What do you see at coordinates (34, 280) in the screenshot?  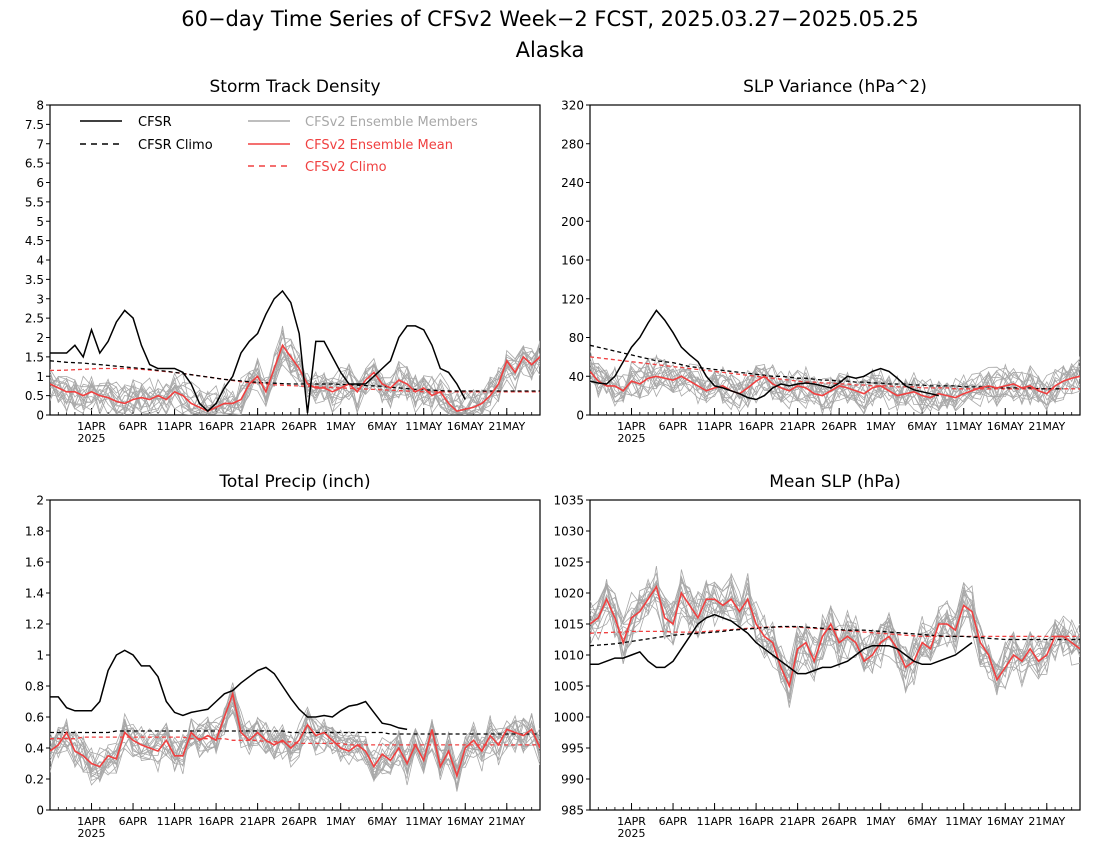 I see `y-tick-label: 3.5` at bounding box center [34, 280].